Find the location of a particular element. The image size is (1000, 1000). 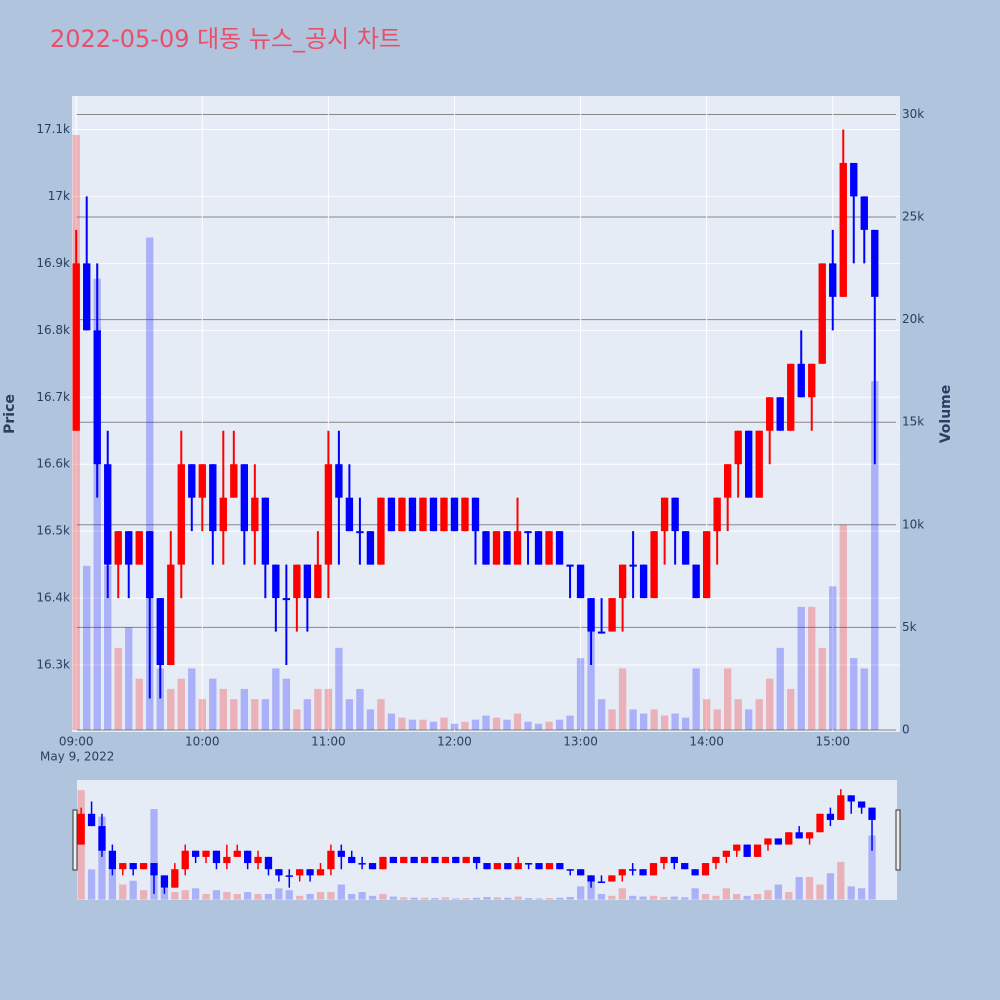

x-tick-label: 14:00 is located at coordinates (706, 742).